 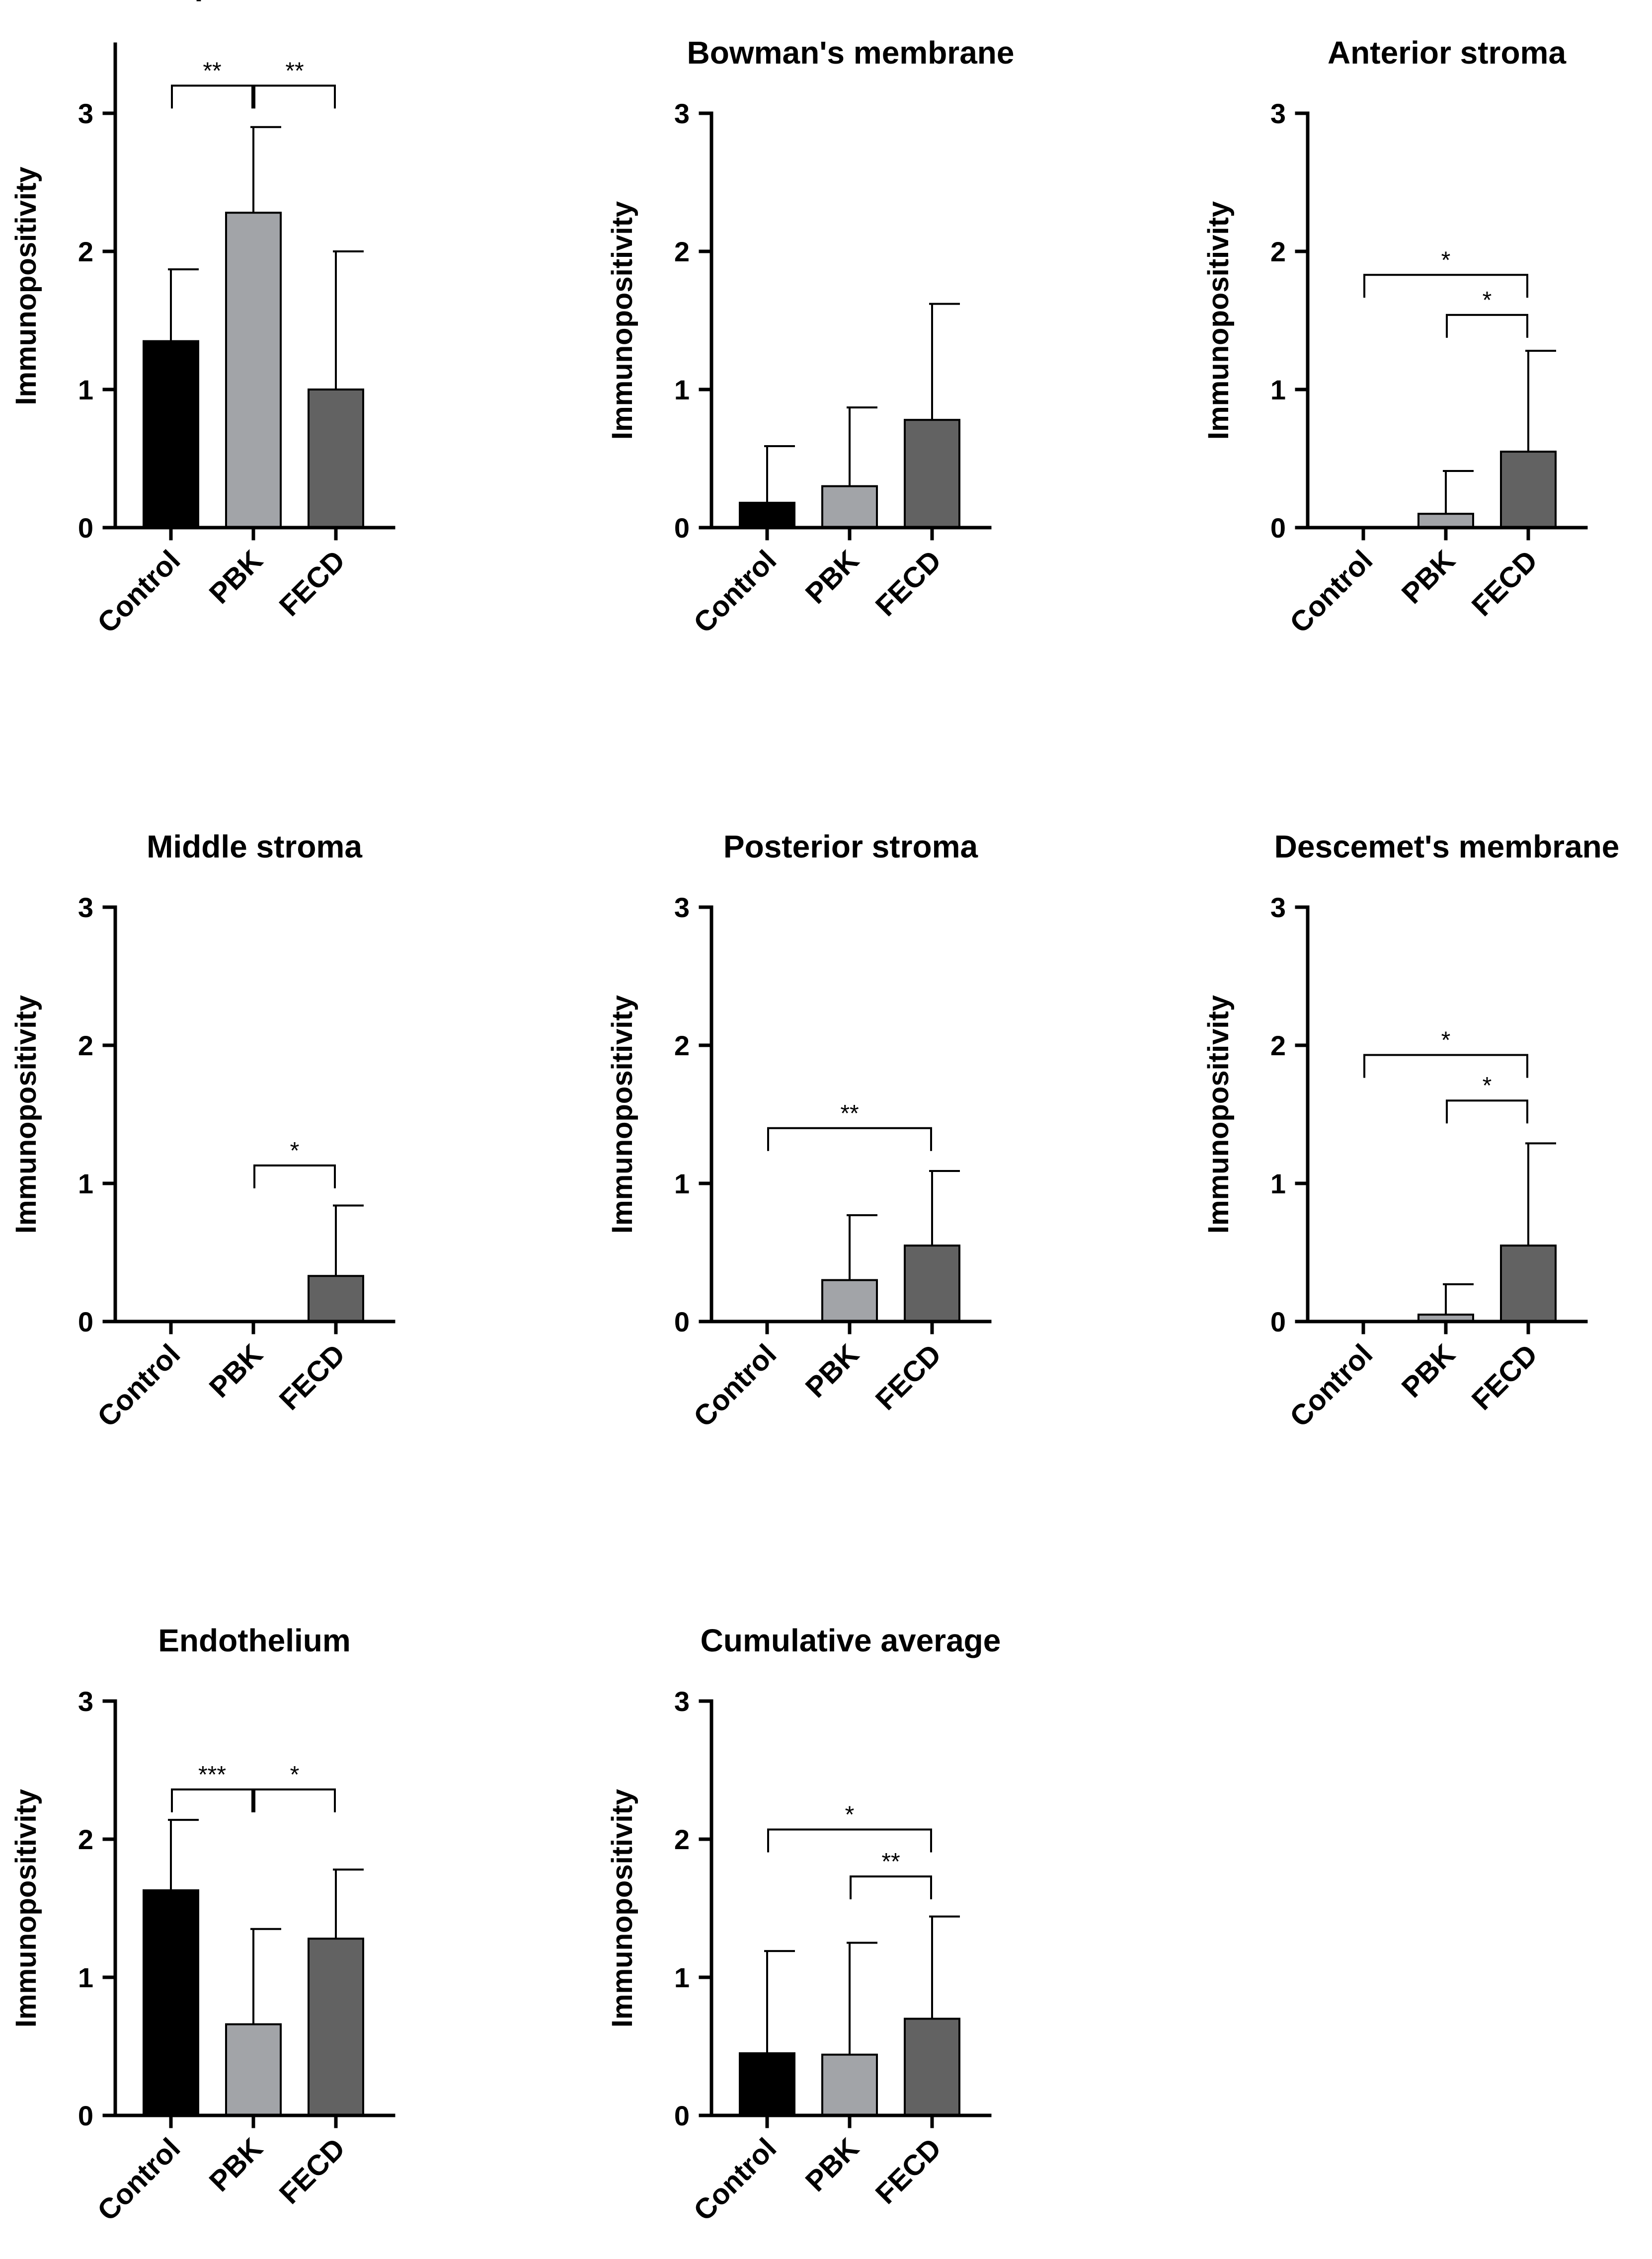 I want to click on chart-title: Cumulative average, so click(x=851, y=1641).